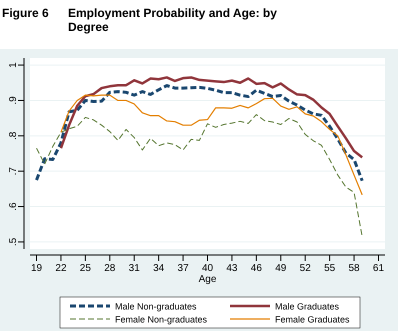 The height and width of the screenshot is (331, 398). What do you see at coordinates (13, 135) in the screenshot?
I see `y-tick-label: .8` at bounding box center [13, 135].